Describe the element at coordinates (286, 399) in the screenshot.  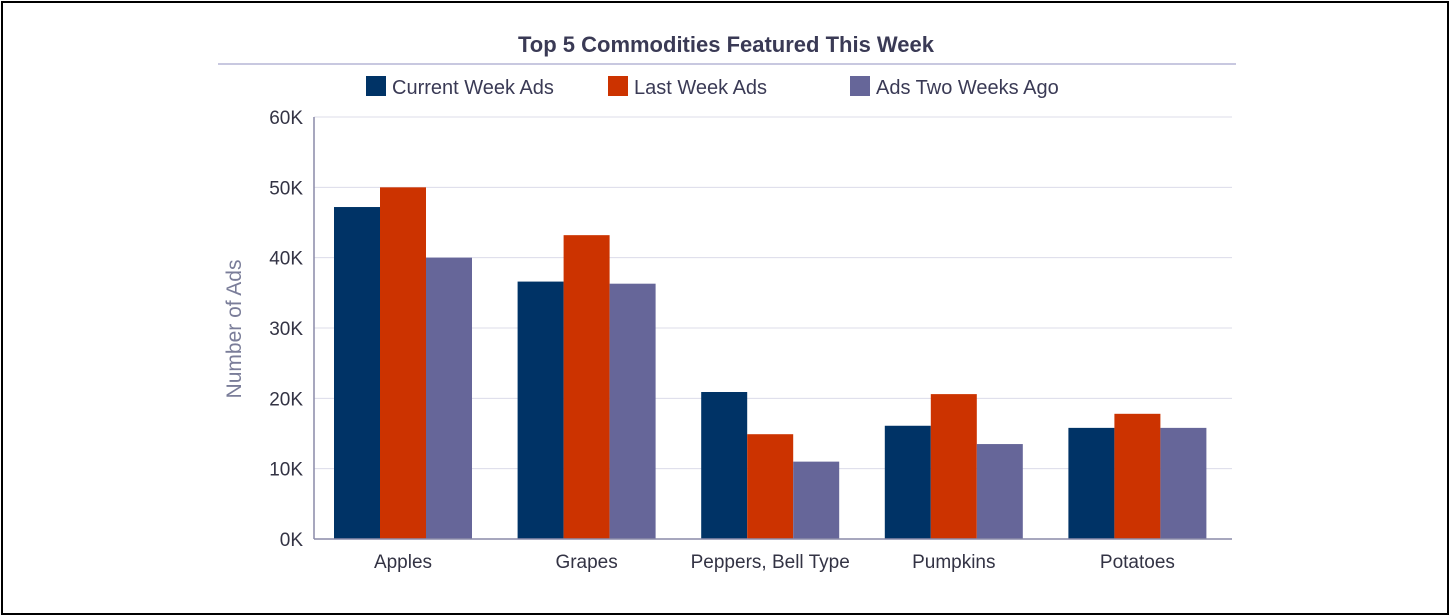
I see `y-tick-label: 20K` at that location.